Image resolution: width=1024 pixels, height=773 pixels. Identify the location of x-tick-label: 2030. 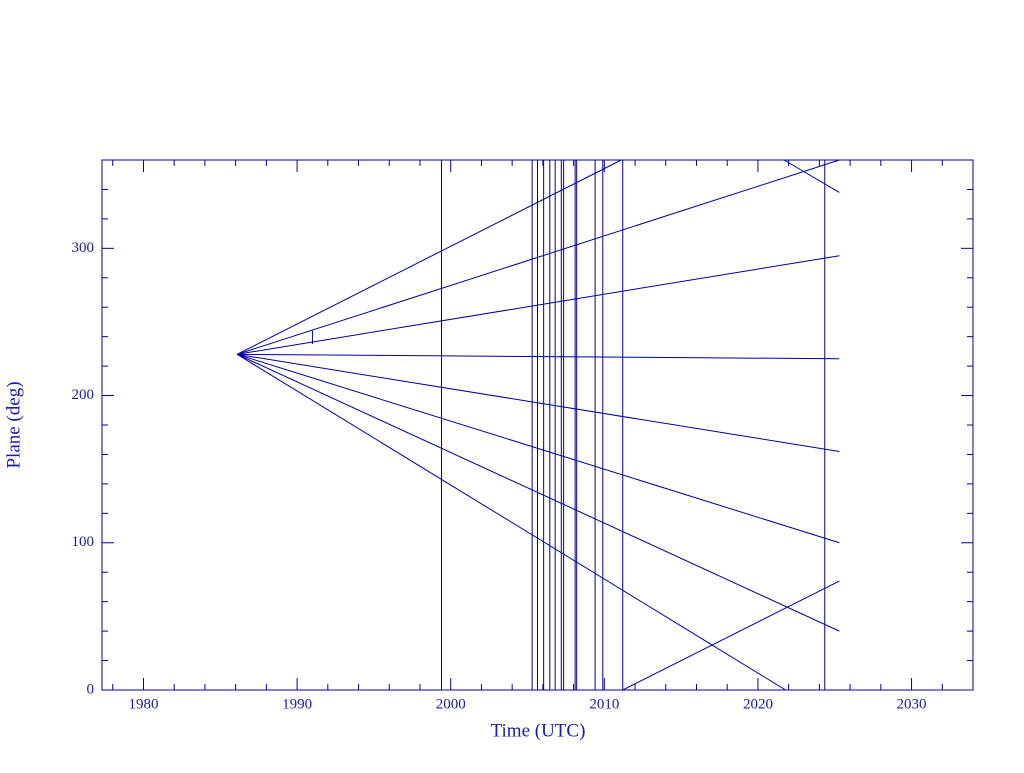
(912, 704).